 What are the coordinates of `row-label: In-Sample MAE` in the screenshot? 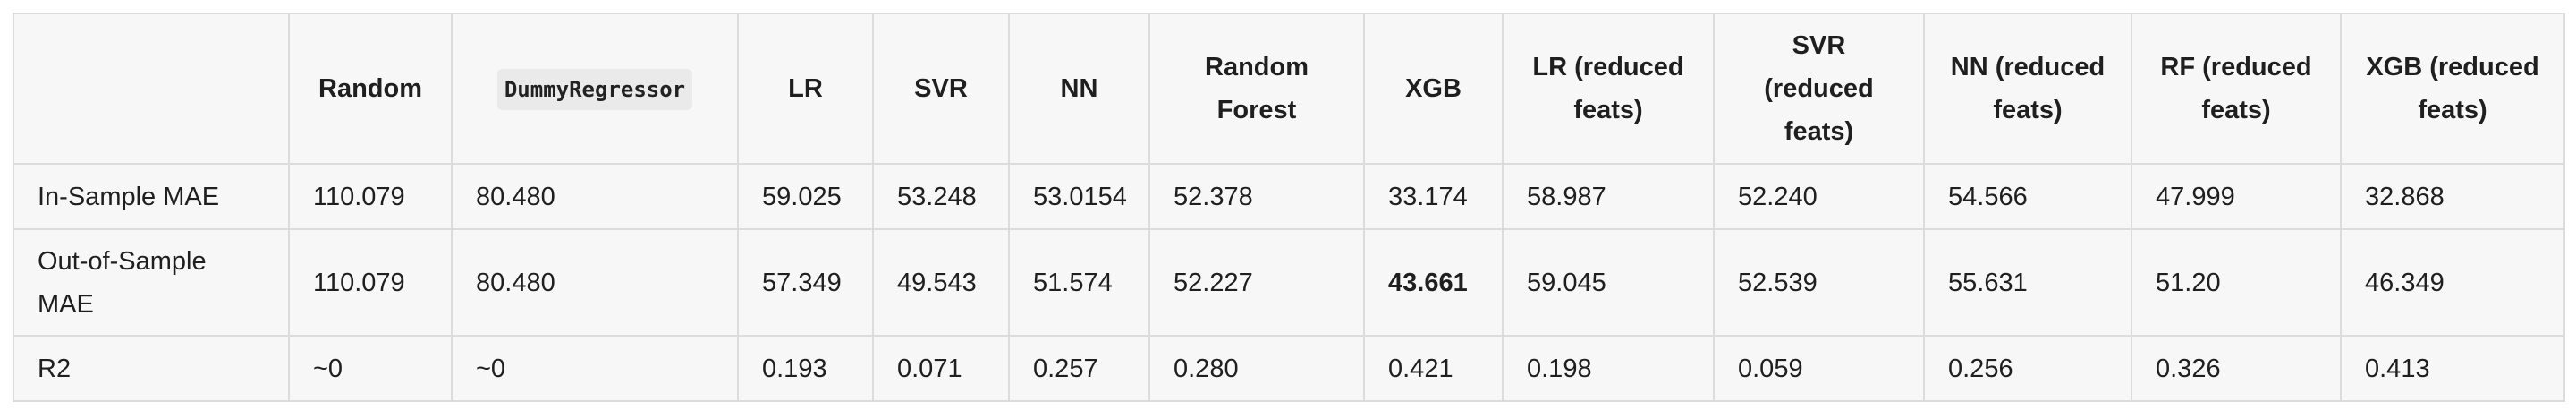 It's located at (151, 197).